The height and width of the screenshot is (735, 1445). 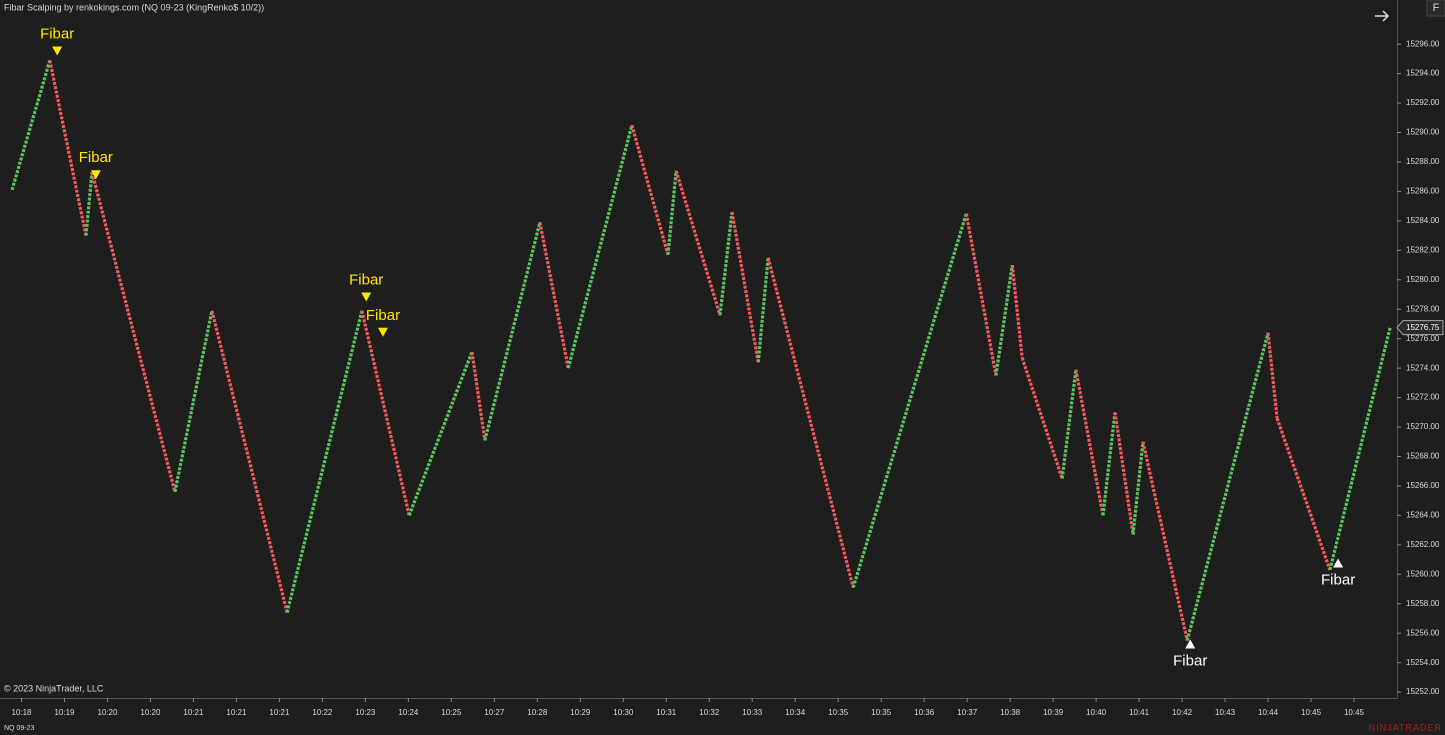 I want to click on y-tick-label: 15286.00, so click(x=1423, y=191).